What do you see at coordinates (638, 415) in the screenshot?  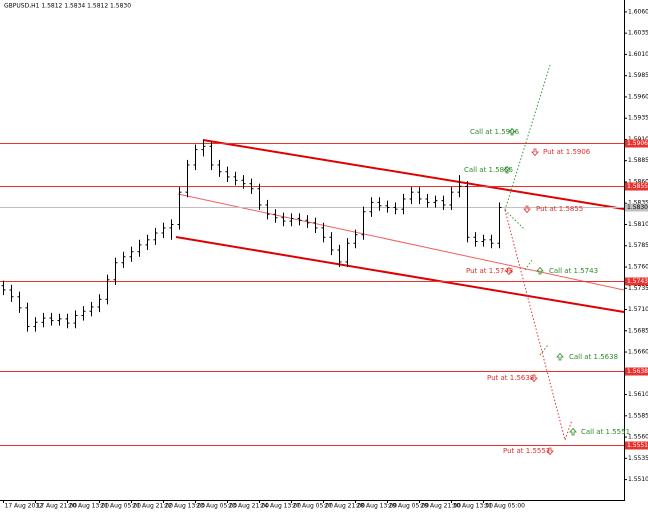 I see `y-tick-label: 1.5585` at bounding box center [638, 415].